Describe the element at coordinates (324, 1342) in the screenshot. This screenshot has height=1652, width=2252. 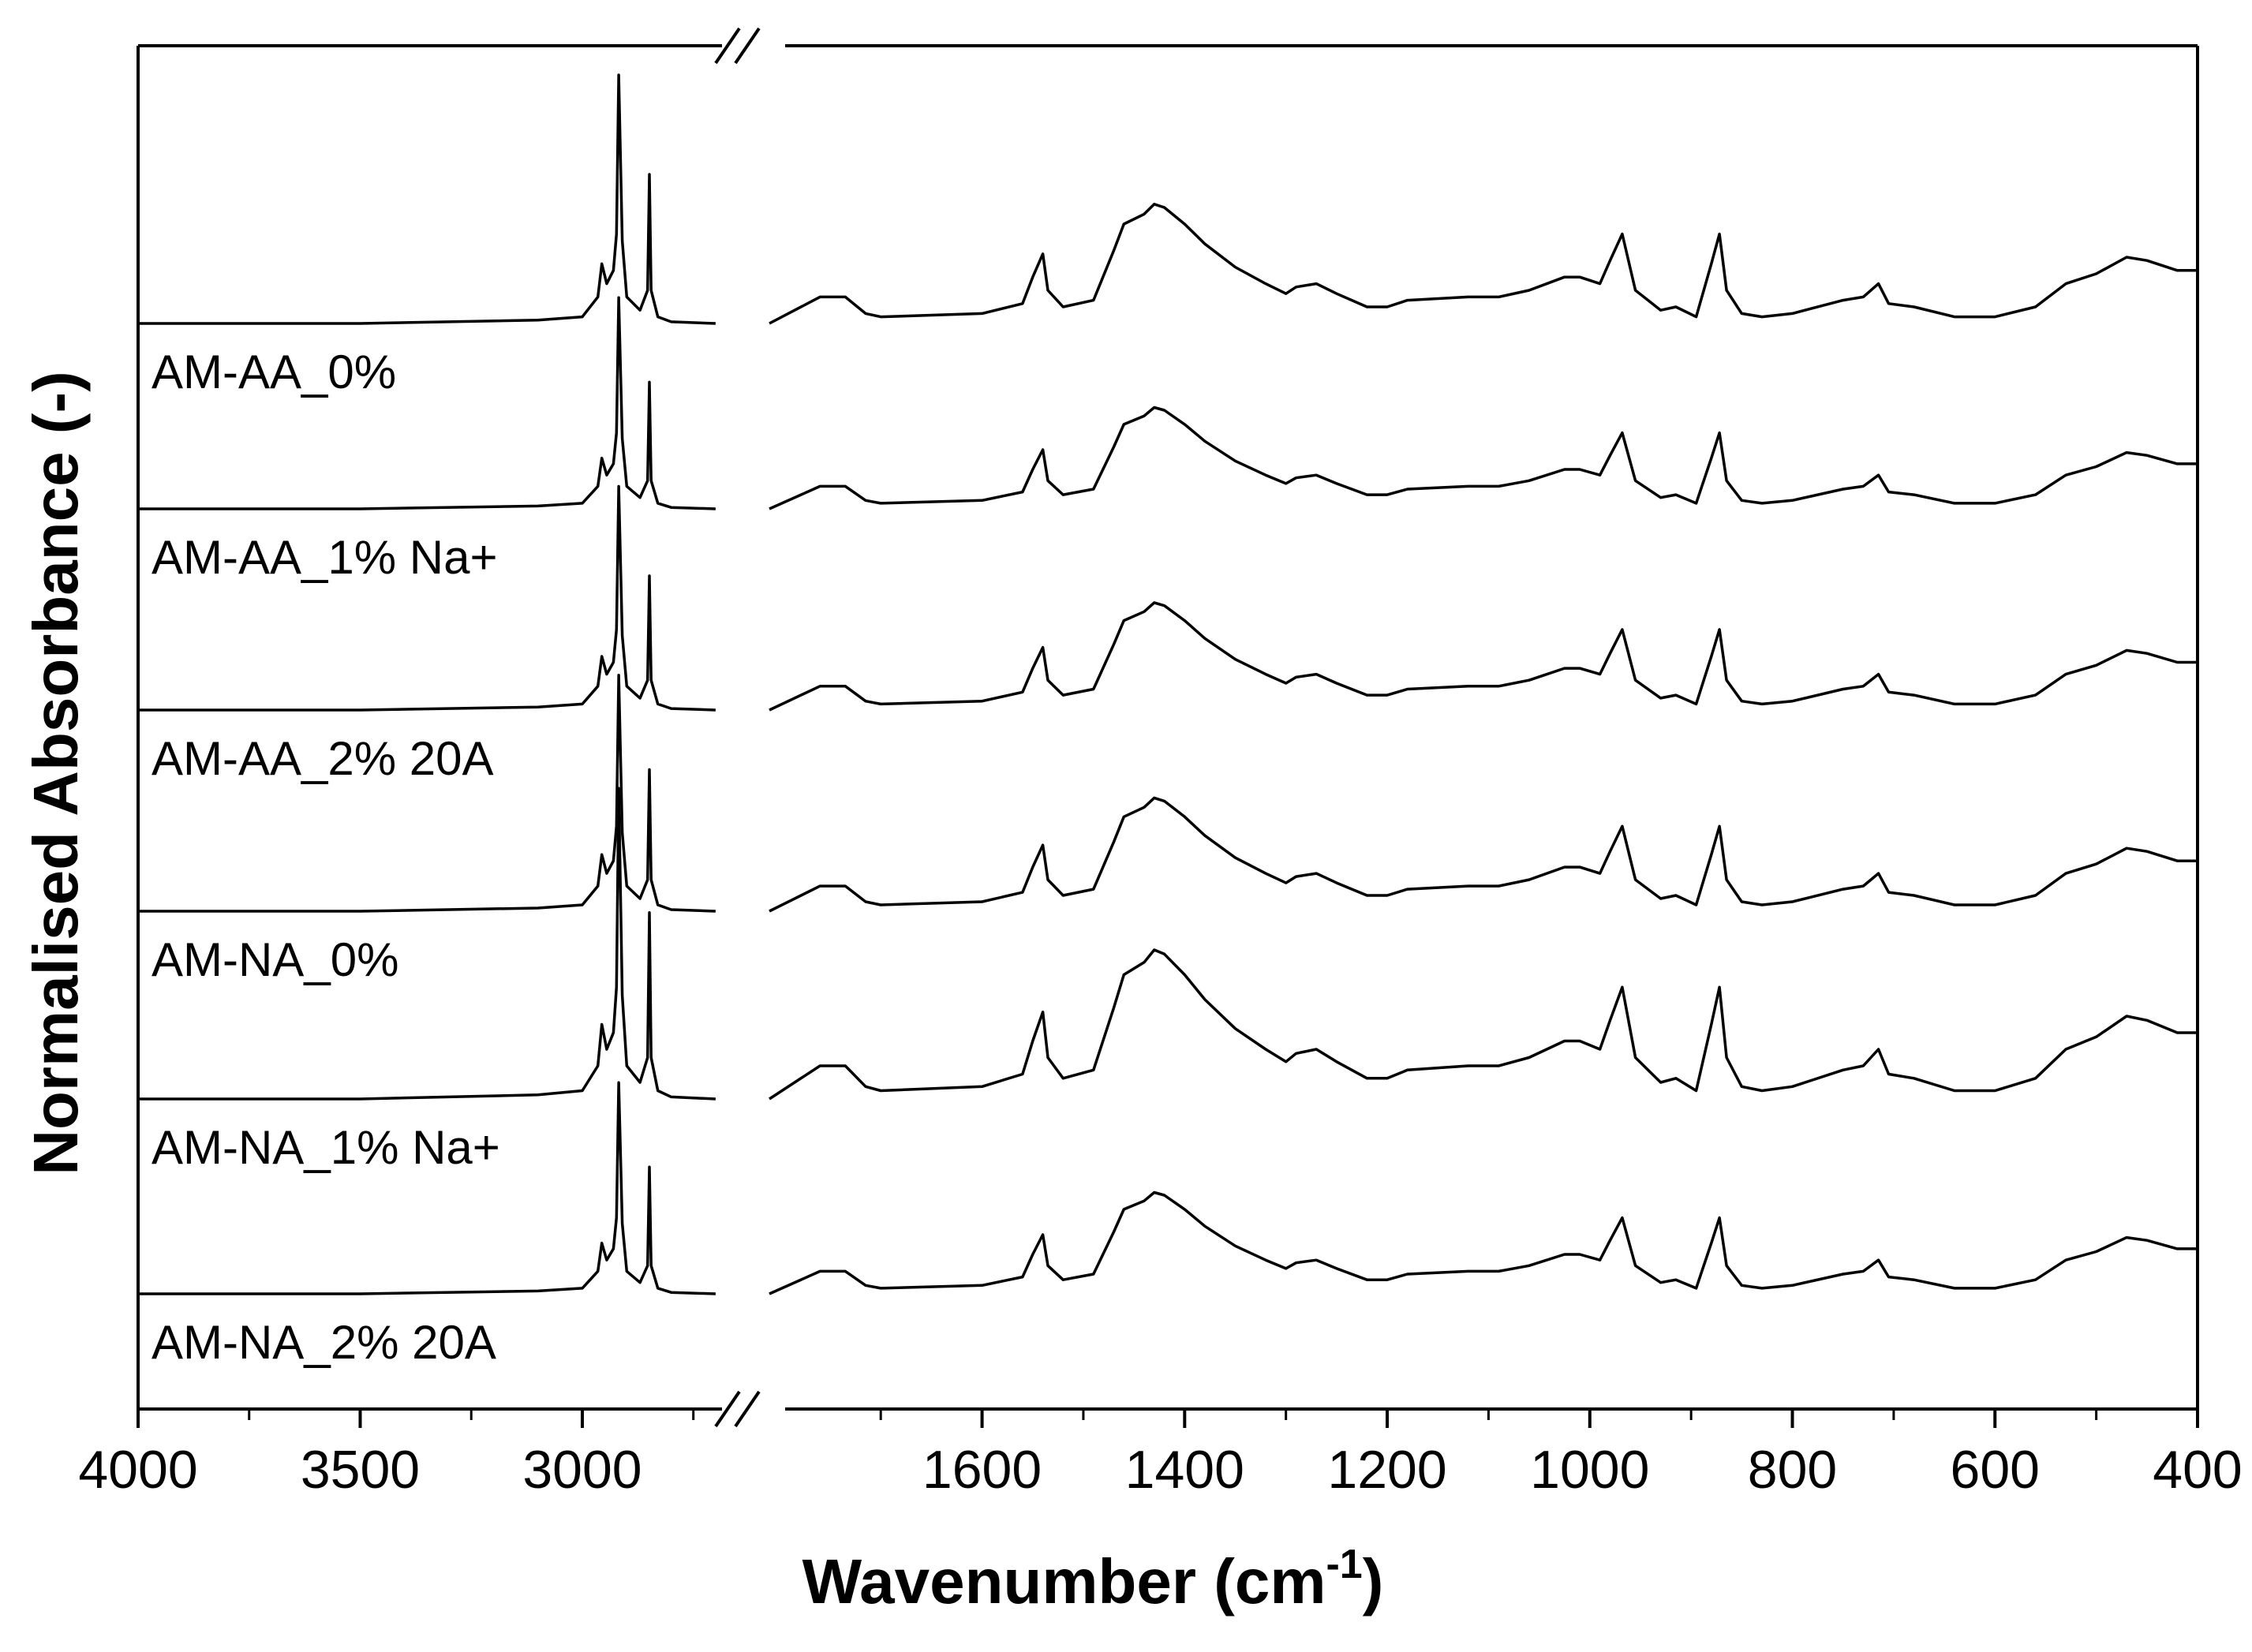
I see `series-label-6: AM-NA_2% 20A` at that location.